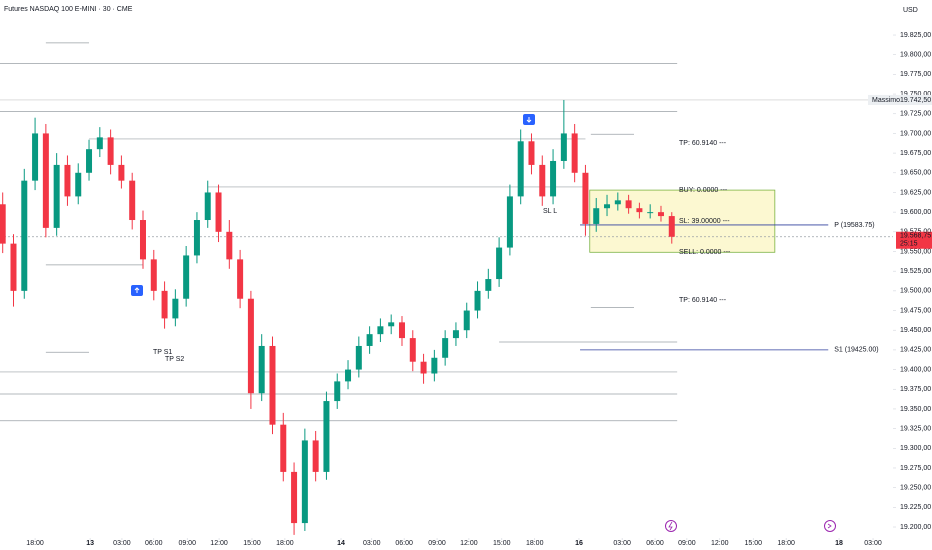 Image resolution: width=932 pixels, height=550 pixels. I want to click on y-tick-label: 19.525,00, so click(915, 271).